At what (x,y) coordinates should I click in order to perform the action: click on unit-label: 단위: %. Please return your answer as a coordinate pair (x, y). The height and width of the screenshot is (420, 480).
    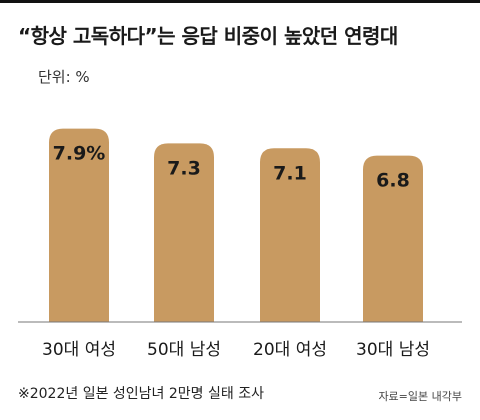
    Looking at the image, I should click on (64, 77).